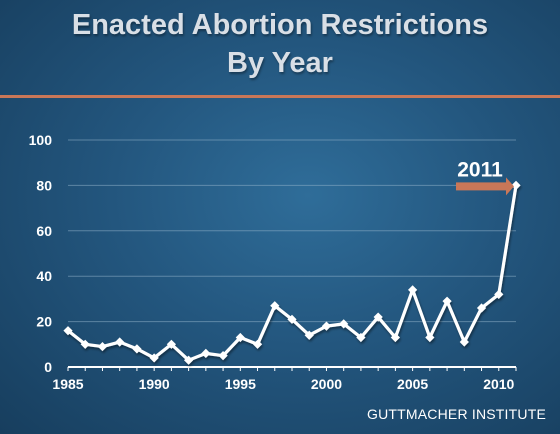 This screenshot has height=434, width=560. I want to click on y-tick-label: 100, so click(41, 140).